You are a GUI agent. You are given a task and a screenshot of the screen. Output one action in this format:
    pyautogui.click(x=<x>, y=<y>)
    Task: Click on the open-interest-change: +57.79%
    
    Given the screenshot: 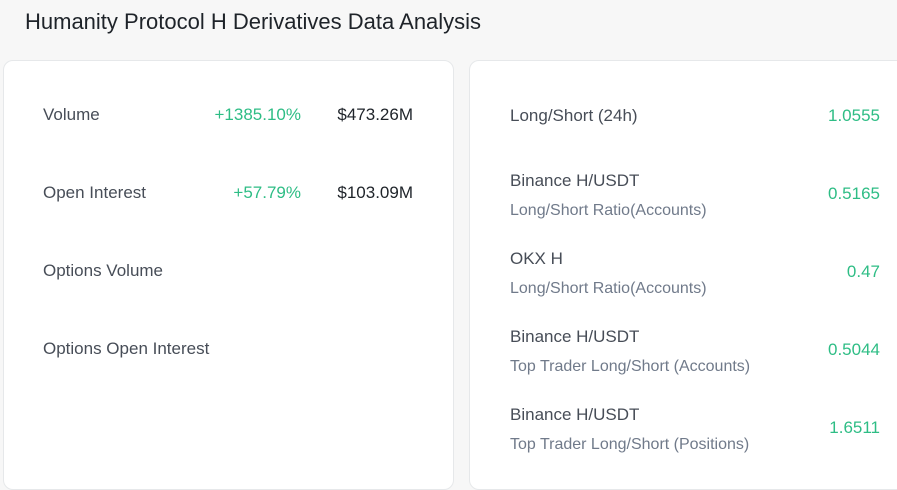 What is the action you would take?
    pyautogui.click(x=267, y=192)
    